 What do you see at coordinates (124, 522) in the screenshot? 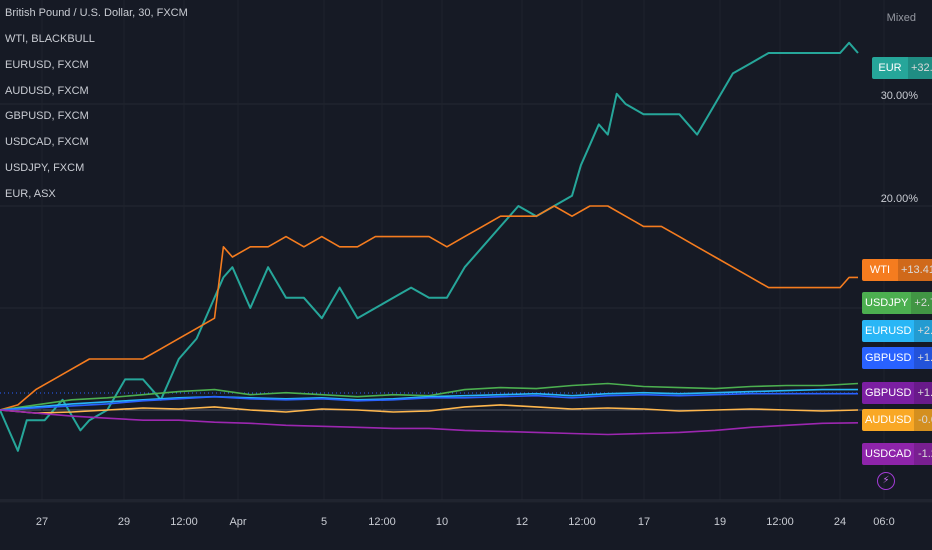
I see `x-tick-label: 29` at bounding box center [124, 522].